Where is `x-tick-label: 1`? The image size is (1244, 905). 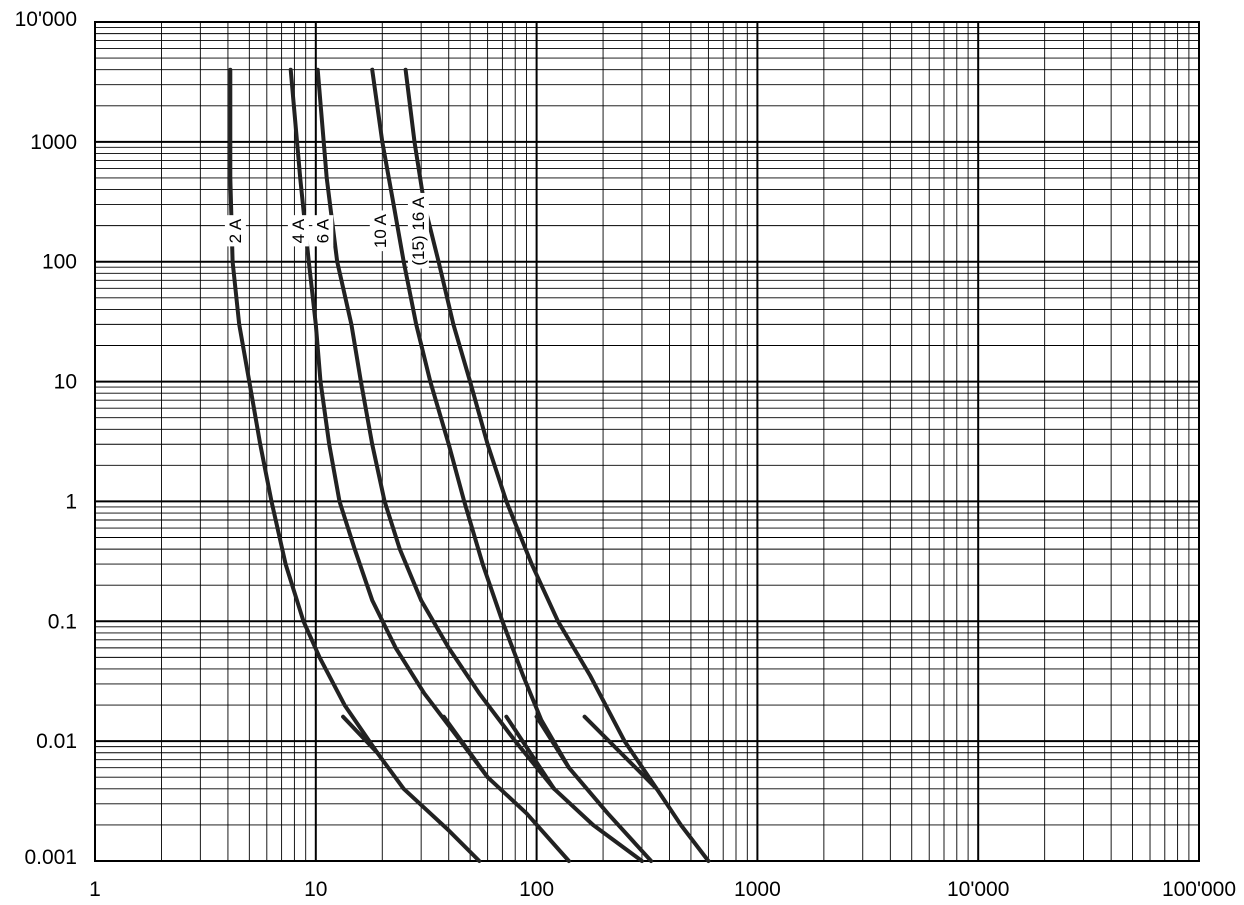
x-tick-label: 1 is located at coordinates (95, 889).